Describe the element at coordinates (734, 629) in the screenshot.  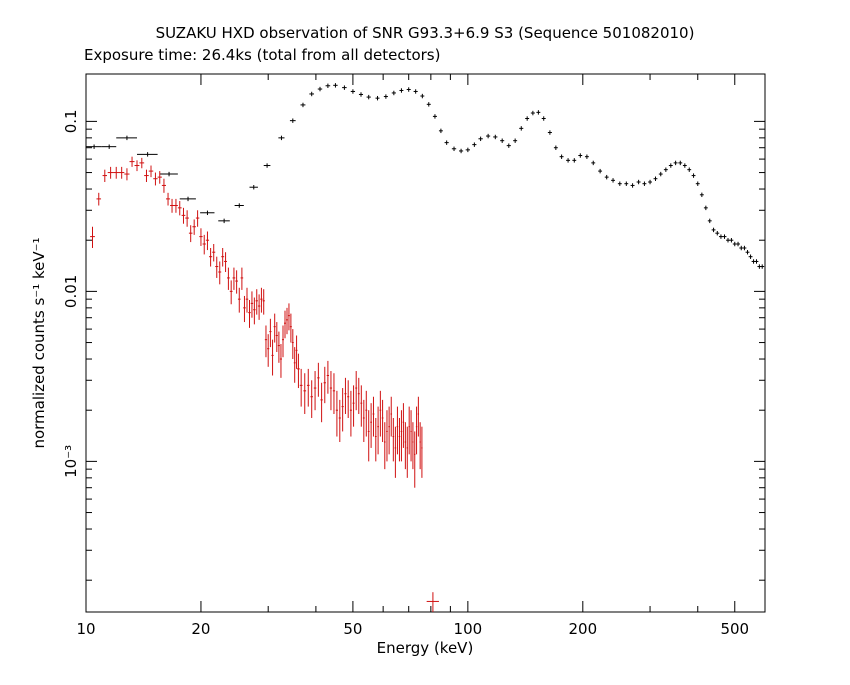
I see `x-tick-label: 500` at that location.